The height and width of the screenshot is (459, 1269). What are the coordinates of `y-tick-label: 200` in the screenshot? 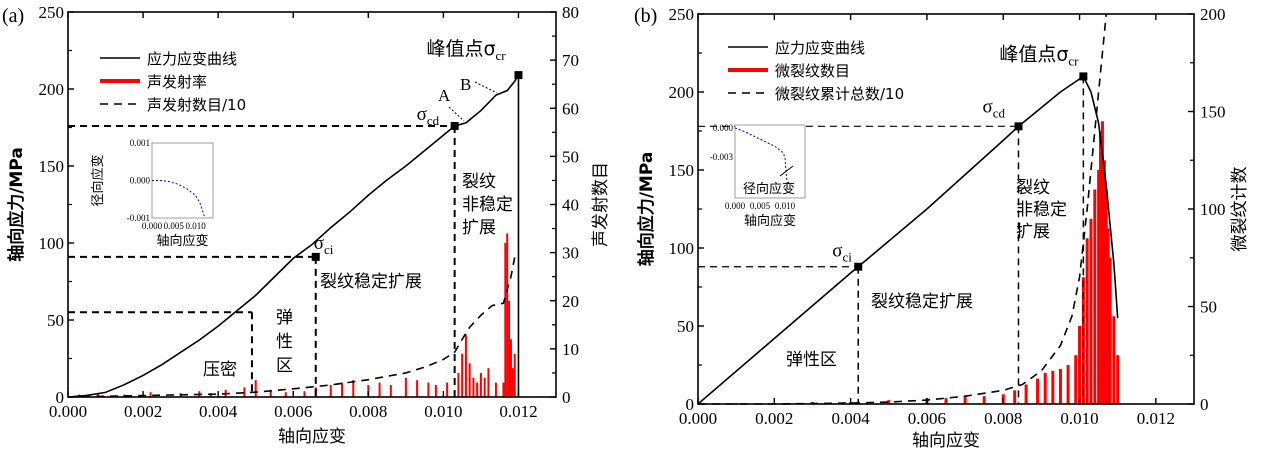 It's located at (682, 92).